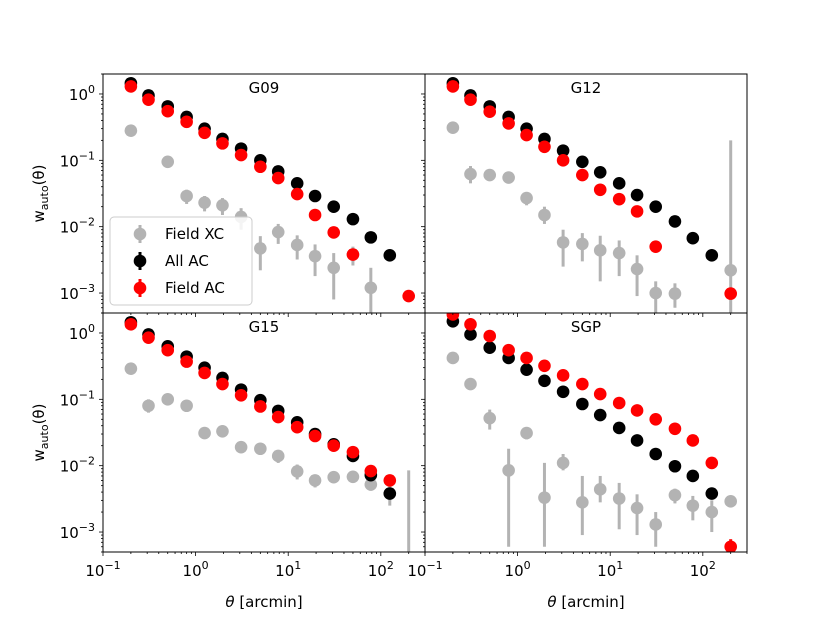  I want to click on legend-marker-field-ac, so click(140, 288).